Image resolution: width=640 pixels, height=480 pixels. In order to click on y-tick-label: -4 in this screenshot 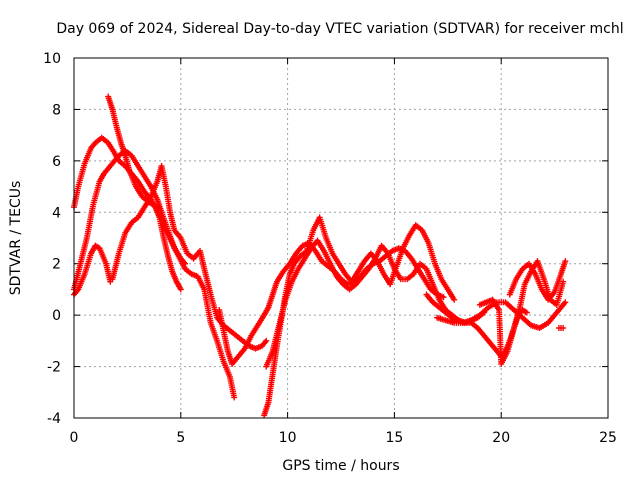, I will do `click(54, 419)`.